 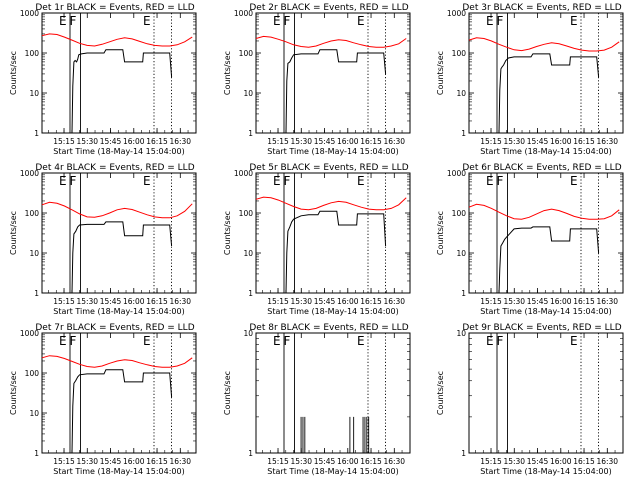 What do you see at coordinates (541, 328) in the screenshot?
I see `panel-title: Det 9r BLACK = Events, RED = LLD` at bounding box center [541, 328].